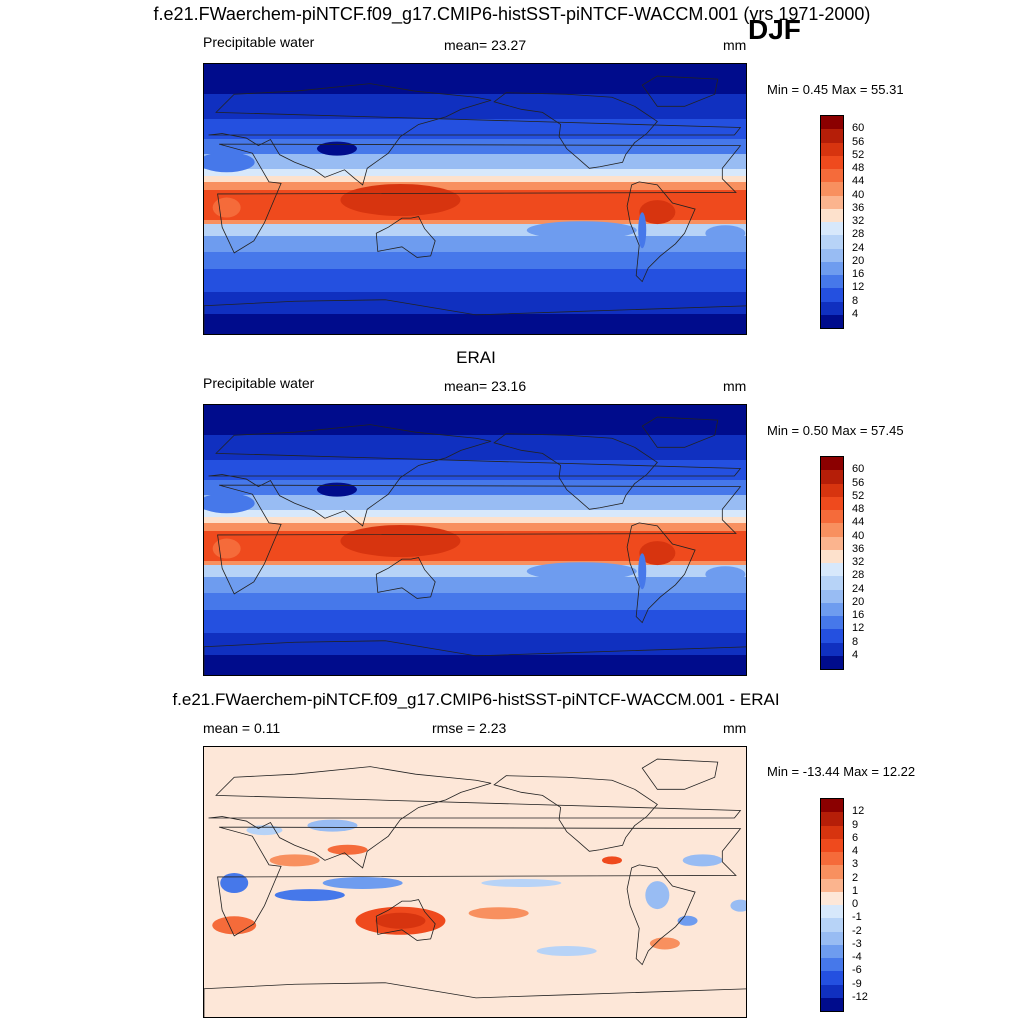 The image size is (1024, 1024). I want to click on panel3-minmax: Min = -13.44 Max = 12.22, so click(841, 771).